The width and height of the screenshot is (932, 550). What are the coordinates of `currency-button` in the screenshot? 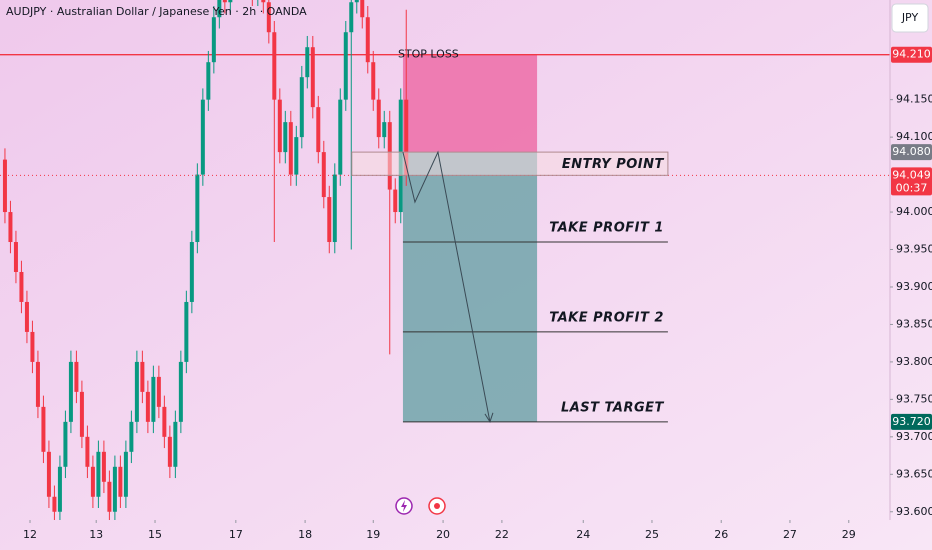 It's located at (910, 18).